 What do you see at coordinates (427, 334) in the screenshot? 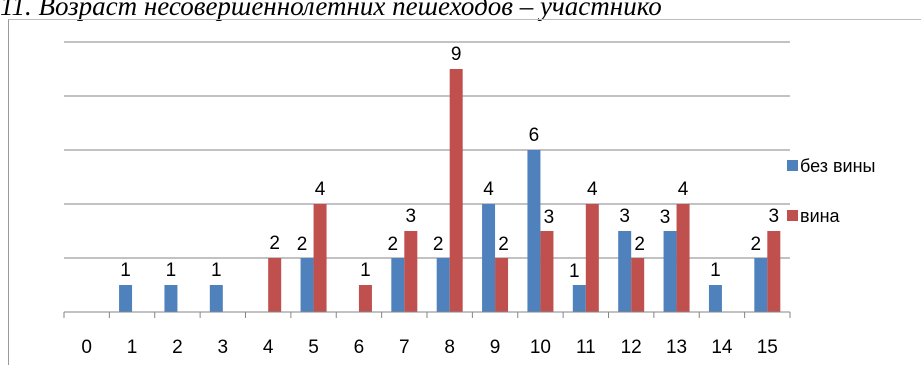
I see `x-axis: 0 1 2 3 4 5 6 7 8 9 10 11 12 13 14 15` at bounding box center [427, 334].